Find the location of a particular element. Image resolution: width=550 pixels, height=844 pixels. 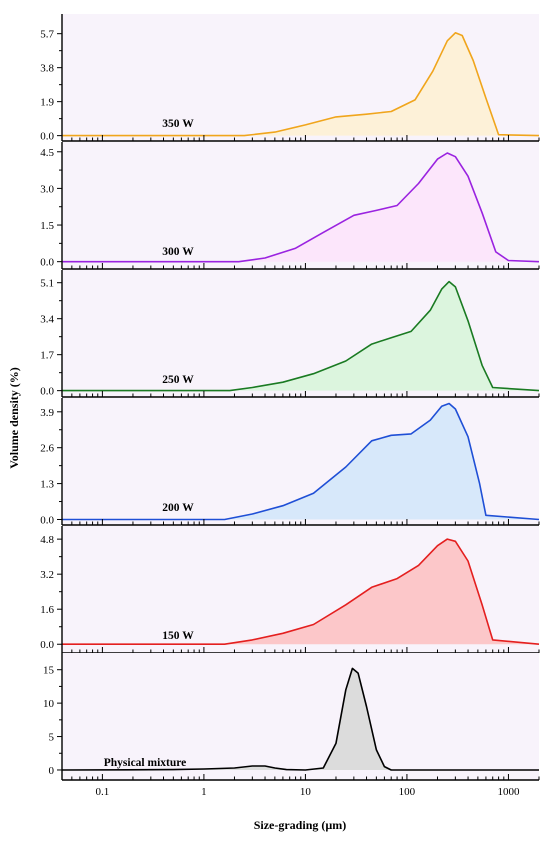

panel-3-y-tick-label: 0.0 is located at coordinates (47, 392).